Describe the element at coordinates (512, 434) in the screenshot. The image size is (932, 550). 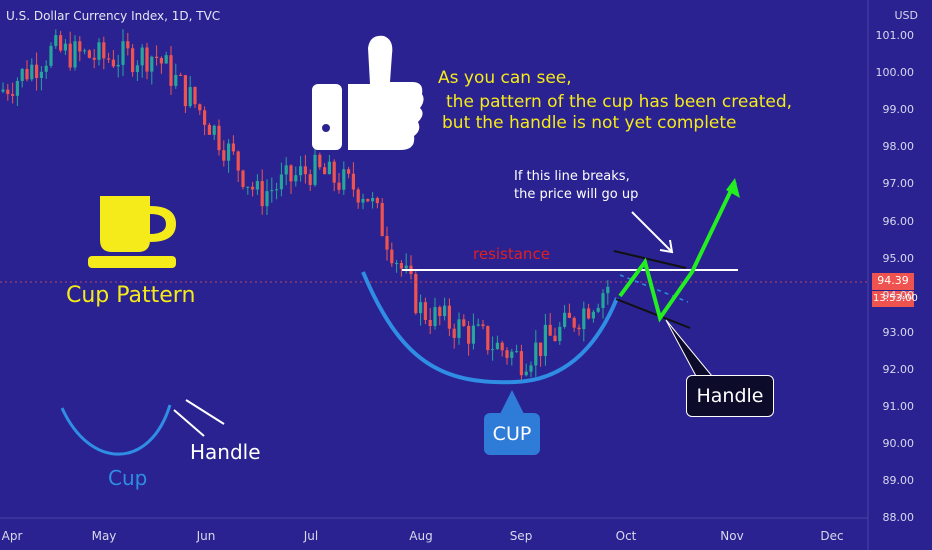
I see `cup-callout: CUP` at that location.